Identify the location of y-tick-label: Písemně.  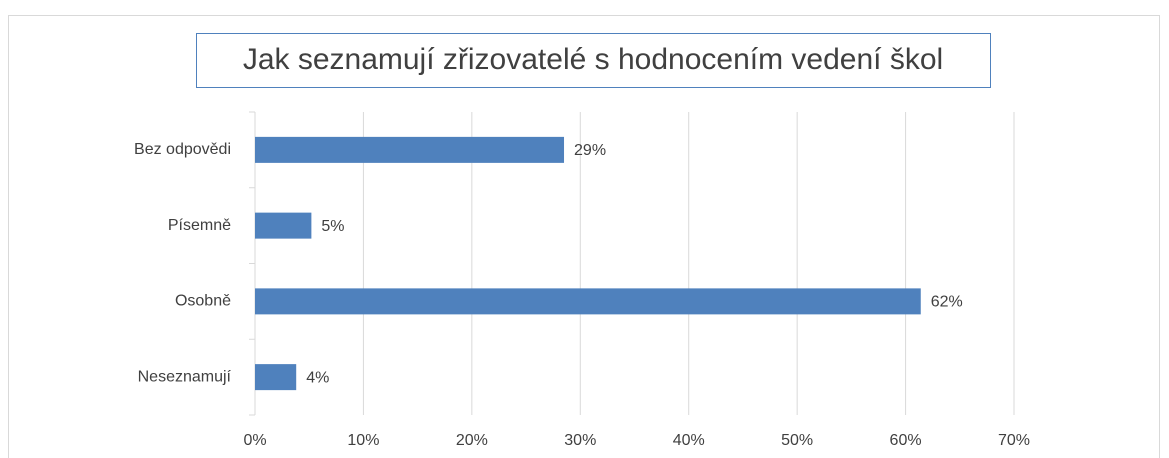
(199, 225).